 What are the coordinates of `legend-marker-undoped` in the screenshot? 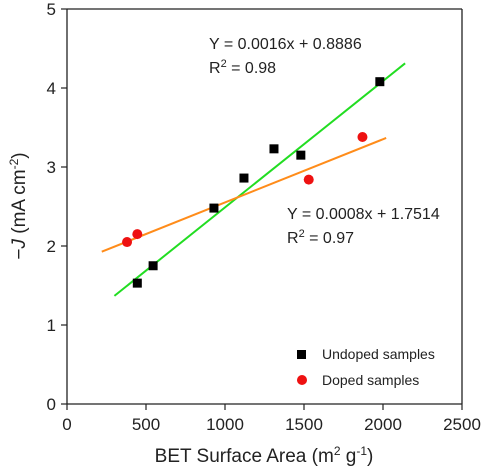 It's located at (301, 354).